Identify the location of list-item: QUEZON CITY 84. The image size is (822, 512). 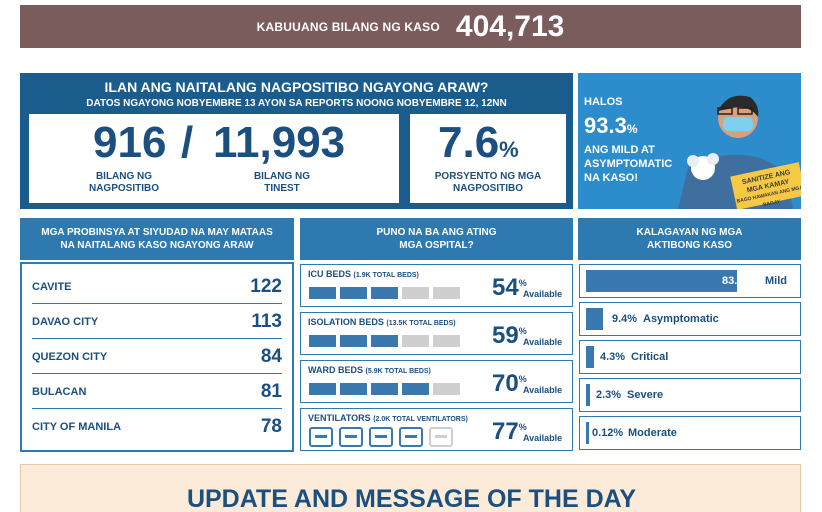
(157, 357).